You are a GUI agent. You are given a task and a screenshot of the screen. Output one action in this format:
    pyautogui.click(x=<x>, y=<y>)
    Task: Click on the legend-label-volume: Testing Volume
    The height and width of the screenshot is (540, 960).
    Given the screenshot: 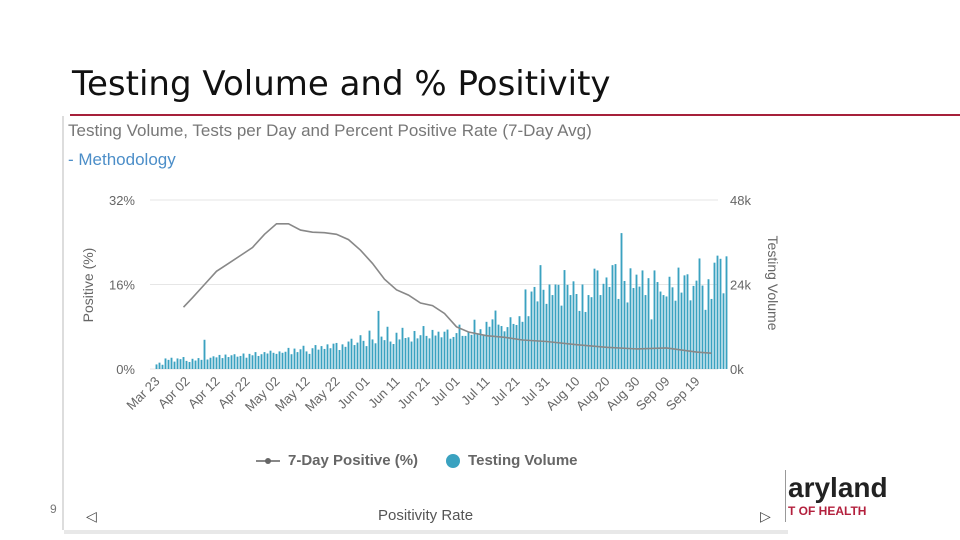 What is the action you would take?
    pyautogui.click(x=523, y=460)
    